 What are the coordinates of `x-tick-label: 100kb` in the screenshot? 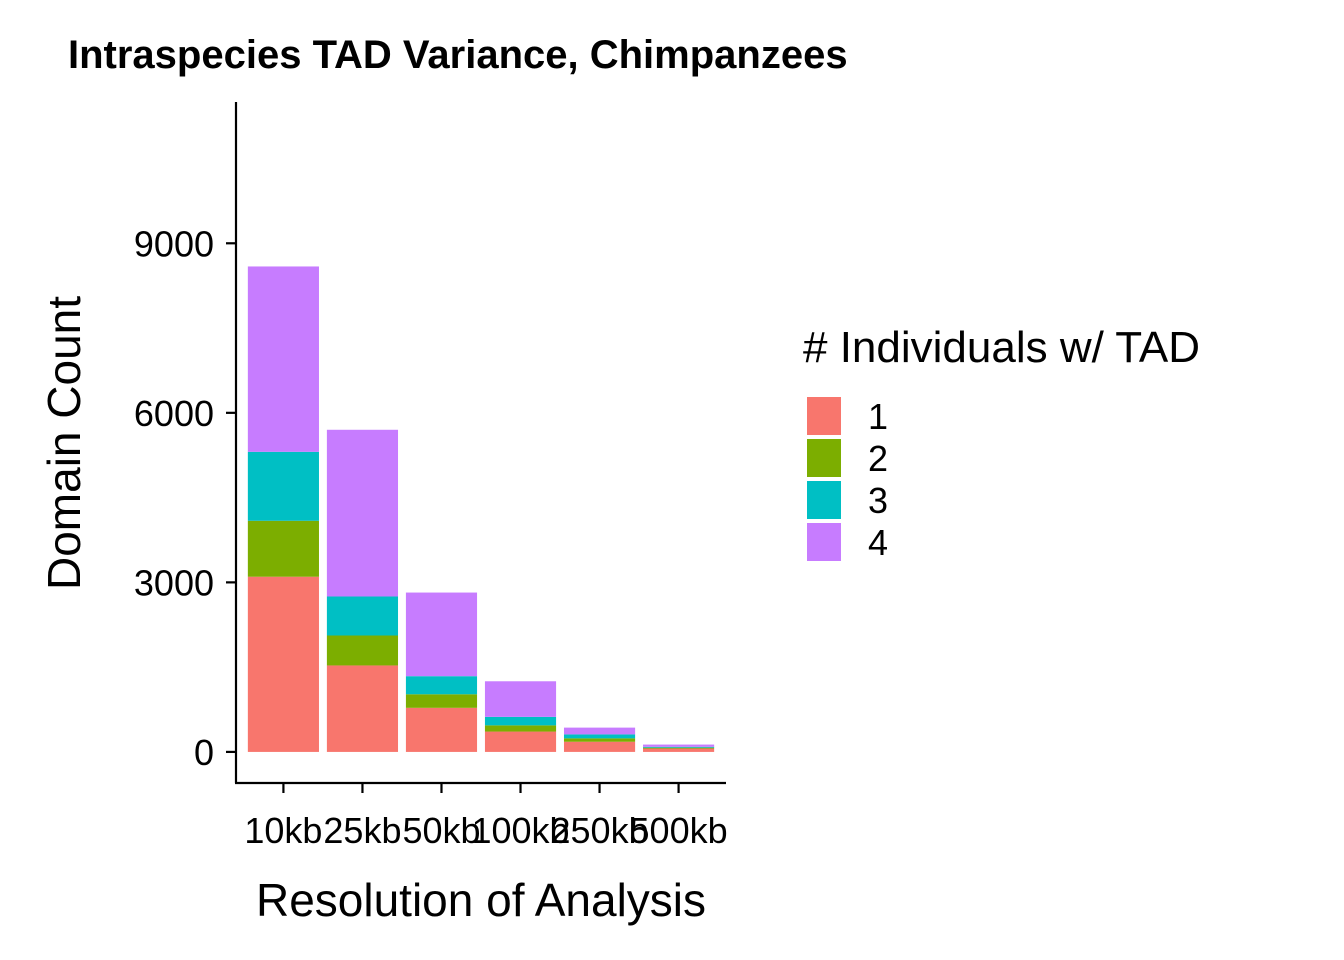 It's located at (520, 830).